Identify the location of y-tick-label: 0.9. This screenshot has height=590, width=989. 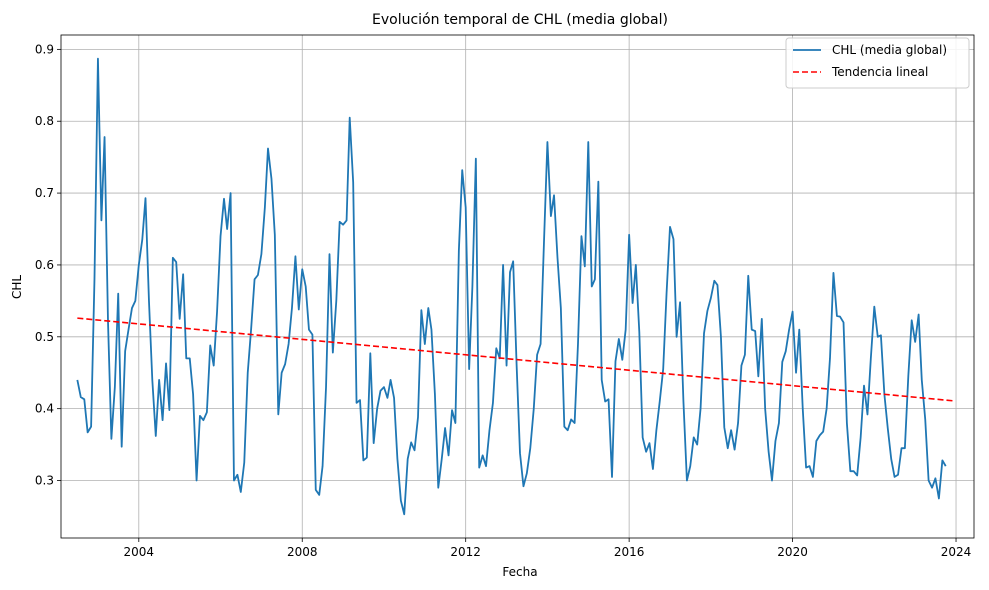
(44, 49).